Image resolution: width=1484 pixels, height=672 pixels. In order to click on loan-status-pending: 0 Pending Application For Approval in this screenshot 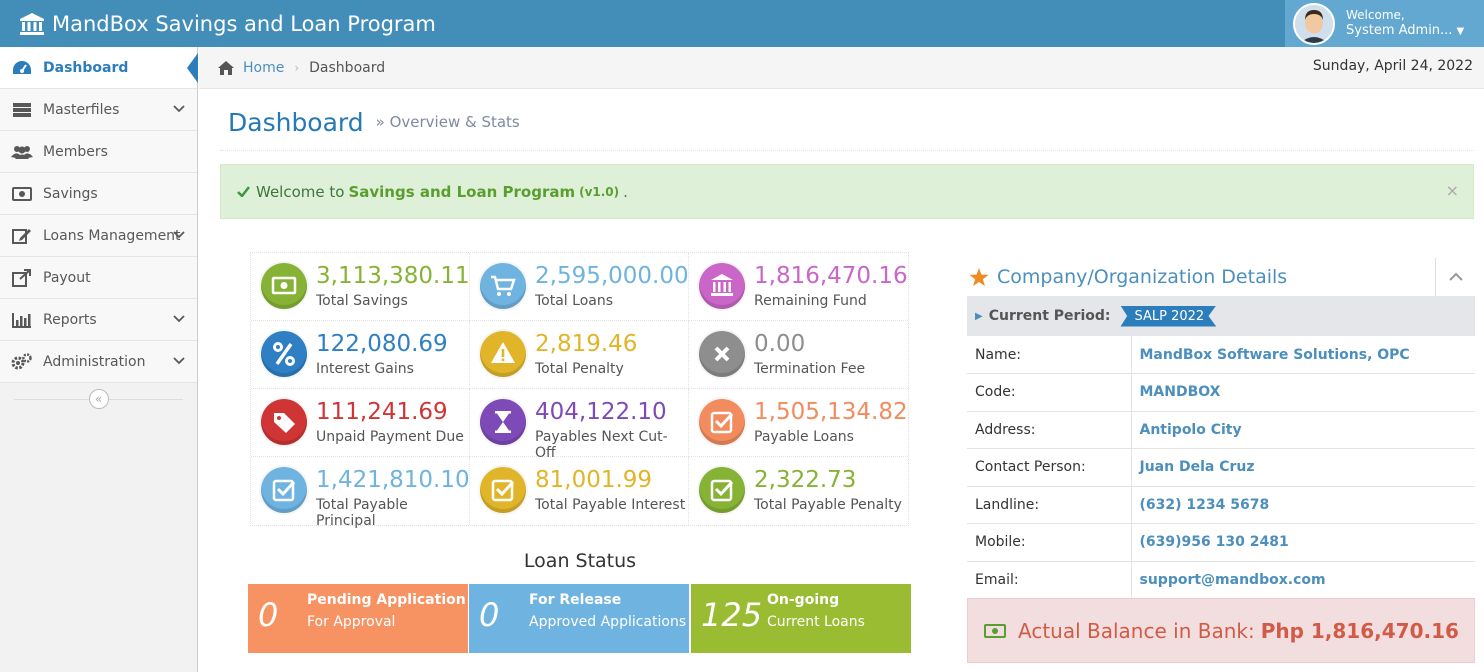, I will do `click(358, 618)`.